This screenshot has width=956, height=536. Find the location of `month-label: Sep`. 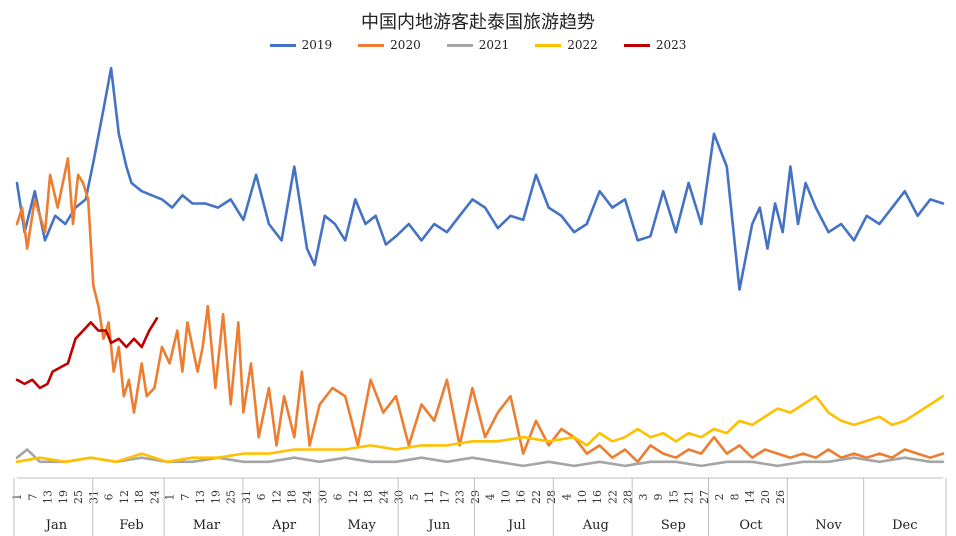

month-label: Sep is located at coordinates (673, 525).